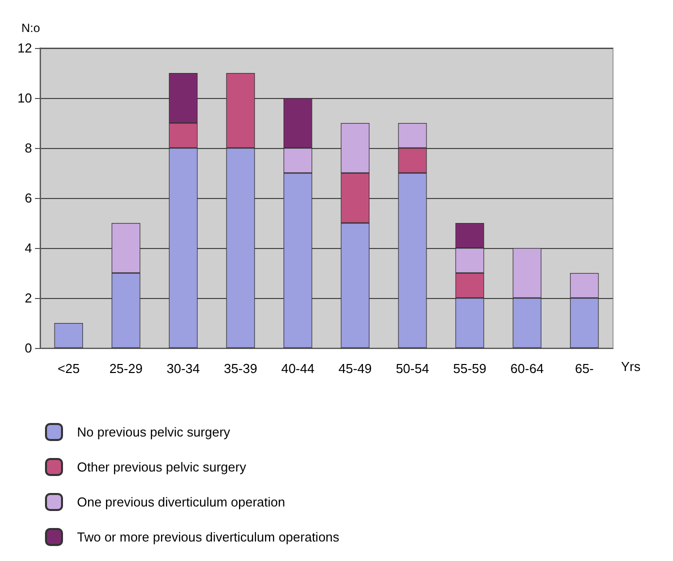 The image size is (673, 561). What do you see at coordinates (28, 298) in the screenshot?
I see `y-tick-label: 2` at bounding box center [28, 298].